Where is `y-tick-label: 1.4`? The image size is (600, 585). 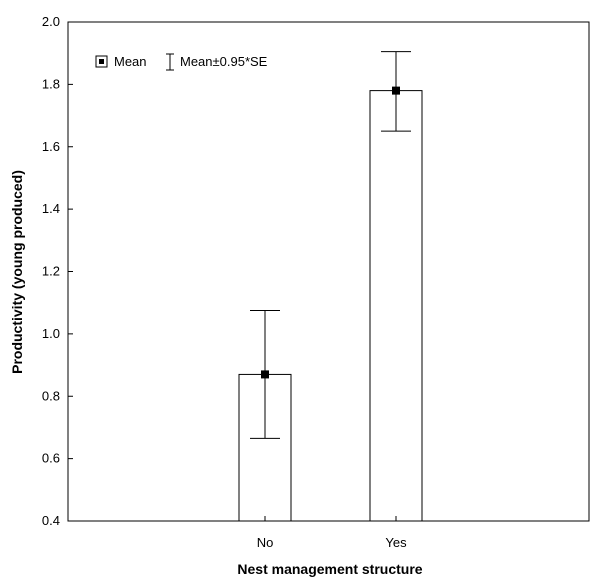
y-tick-label: 1.4 is located at coordinates (51, 208).